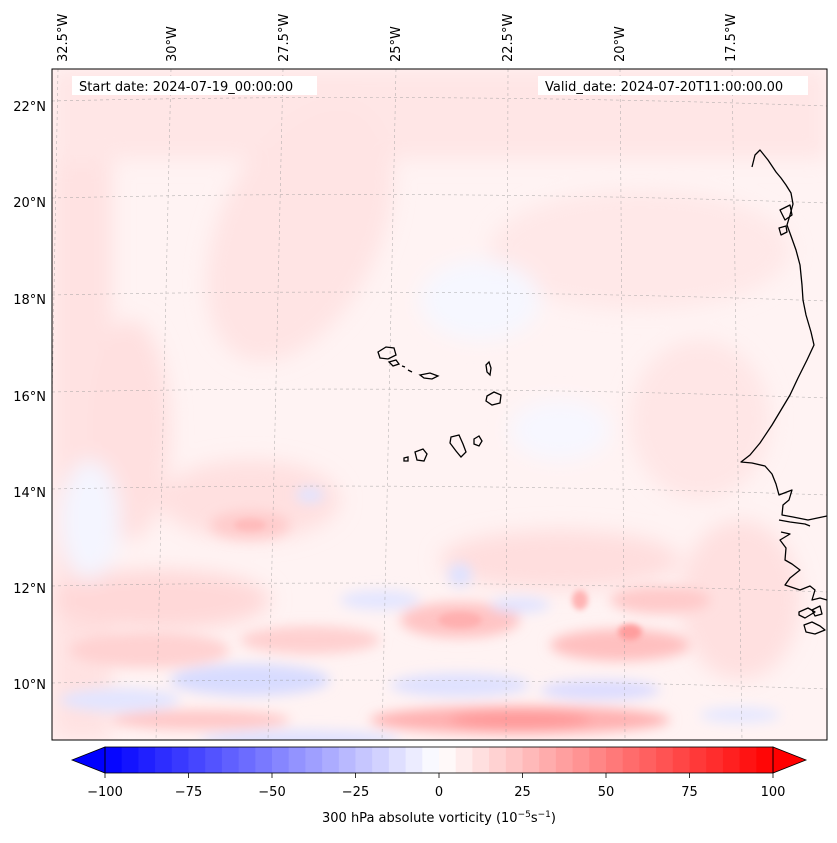 This screenshot has height=843, width=837. I want to click on colorbar-tick-label: −75, so click(188, 792).